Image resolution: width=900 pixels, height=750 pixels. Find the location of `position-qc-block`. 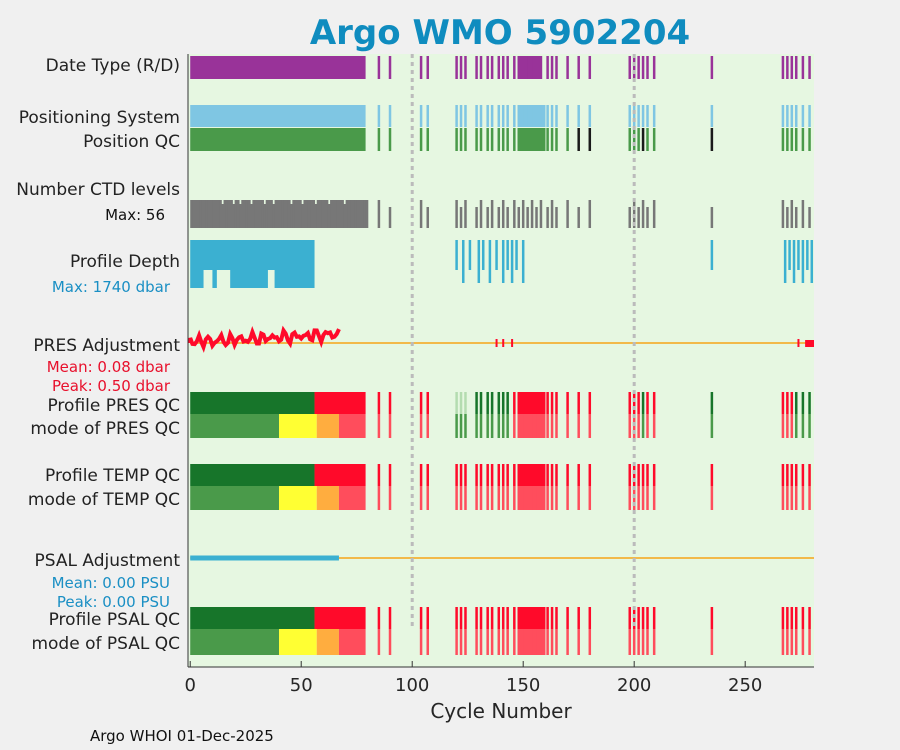

position-qc-block is located at coordinates (278, 139).